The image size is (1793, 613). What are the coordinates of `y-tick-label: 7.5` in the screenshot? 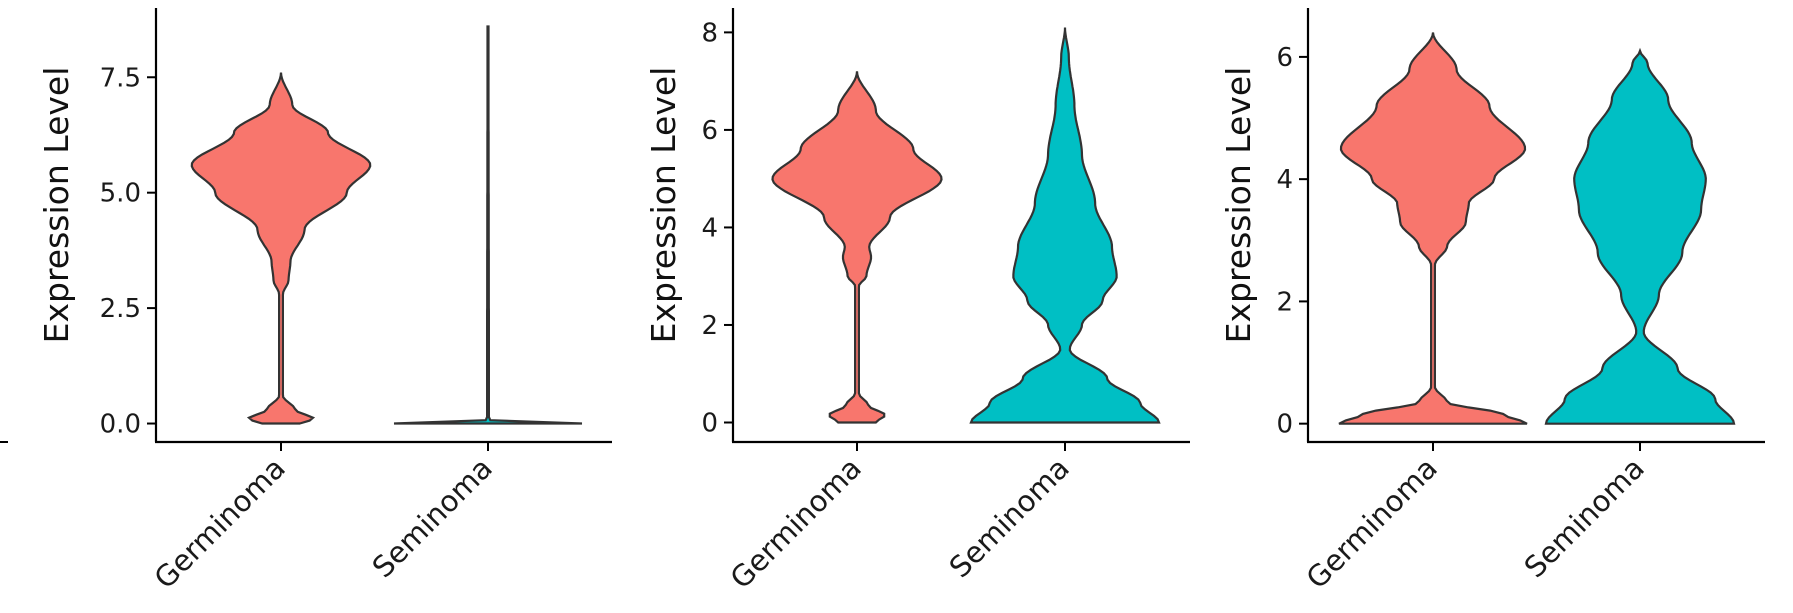 It's located at (120, 78).